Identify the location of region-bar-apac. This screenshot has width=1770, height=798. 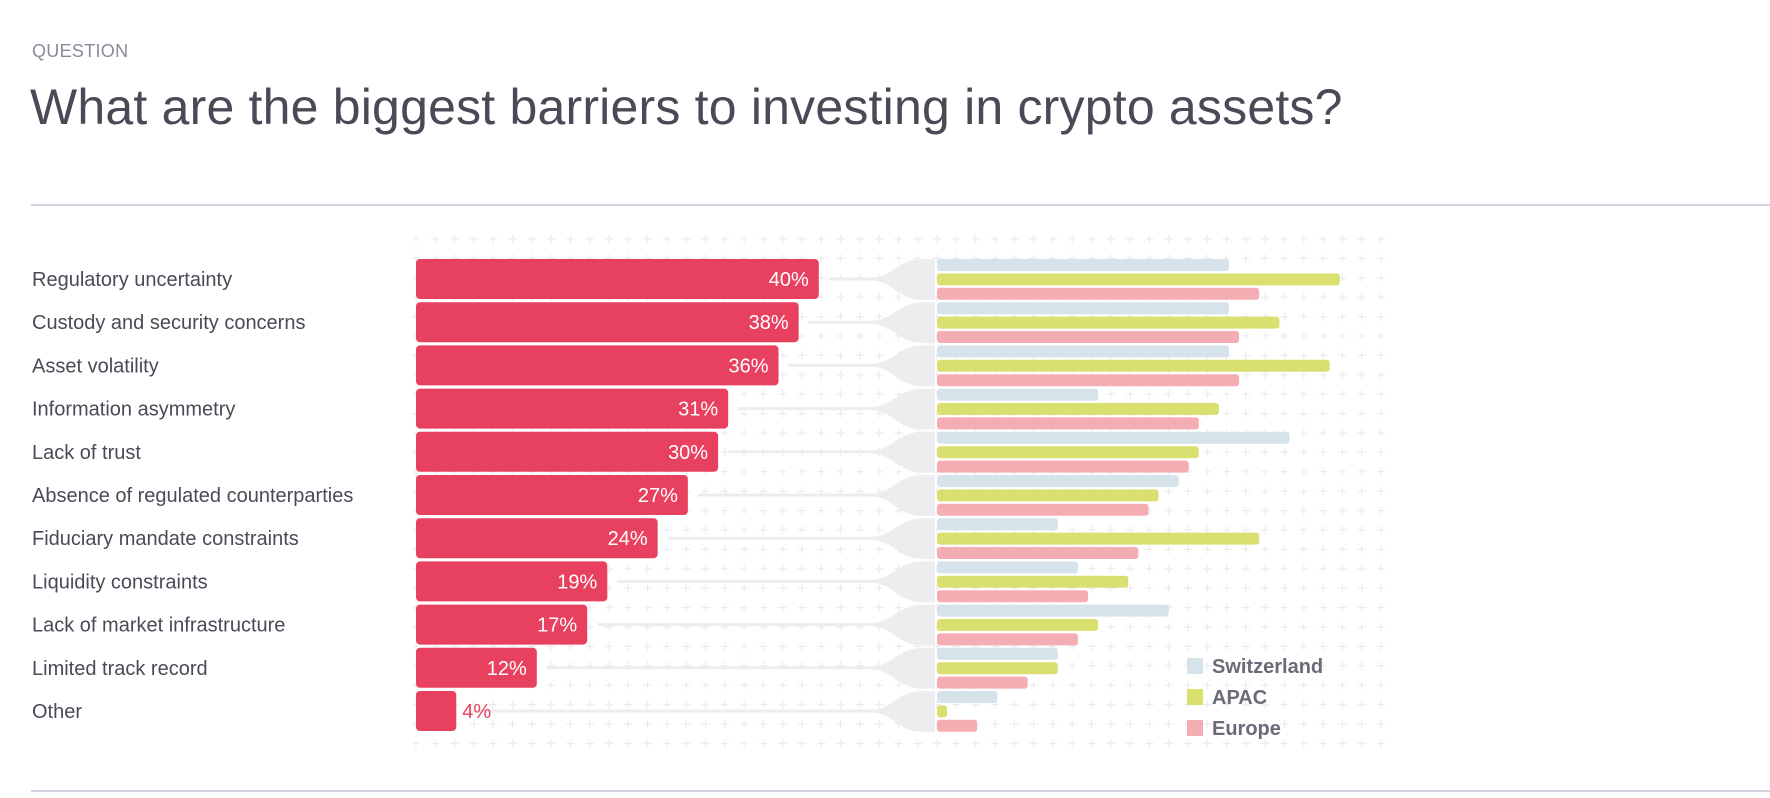
(1108, 322).